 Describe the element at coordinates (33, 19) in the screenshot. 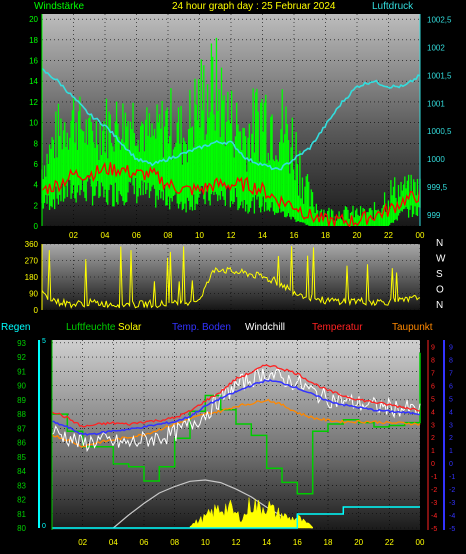

I see `wind-y-tick-label: 20` at that location.